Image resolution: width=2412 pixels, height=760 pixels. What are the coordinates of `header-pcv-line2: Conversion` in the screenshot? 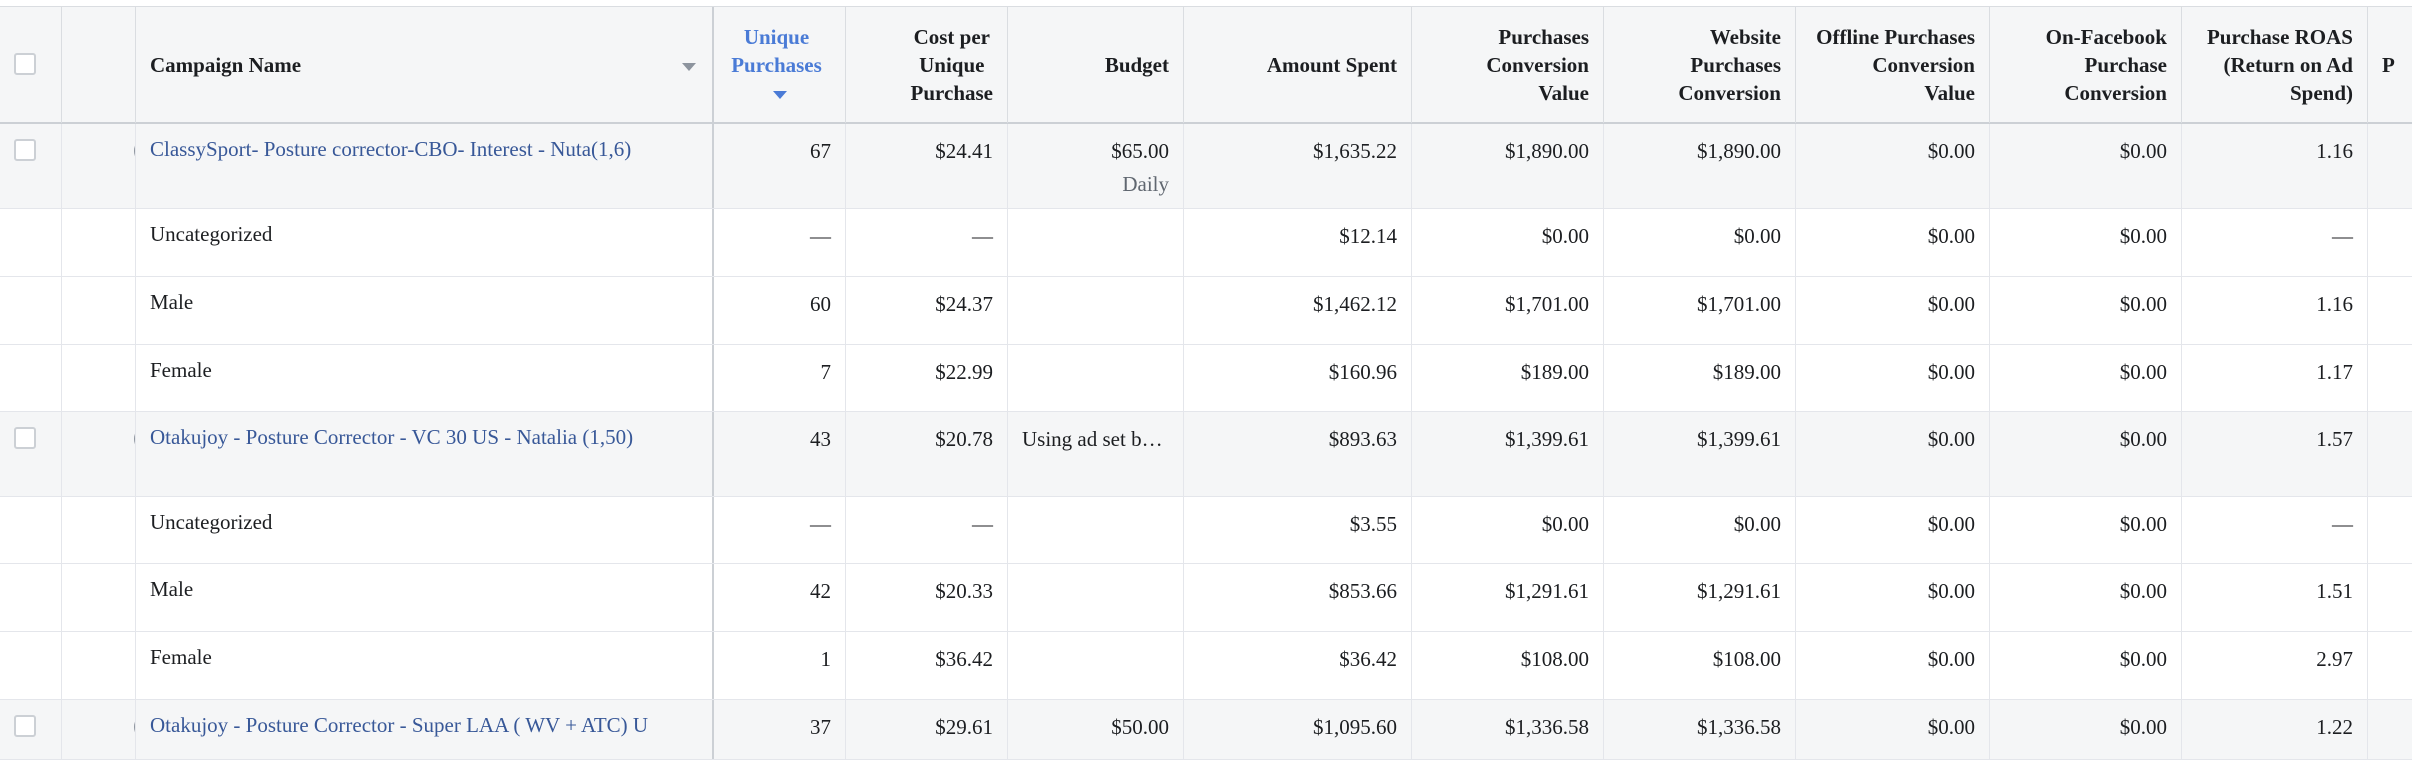 It's located at (1537, 65).